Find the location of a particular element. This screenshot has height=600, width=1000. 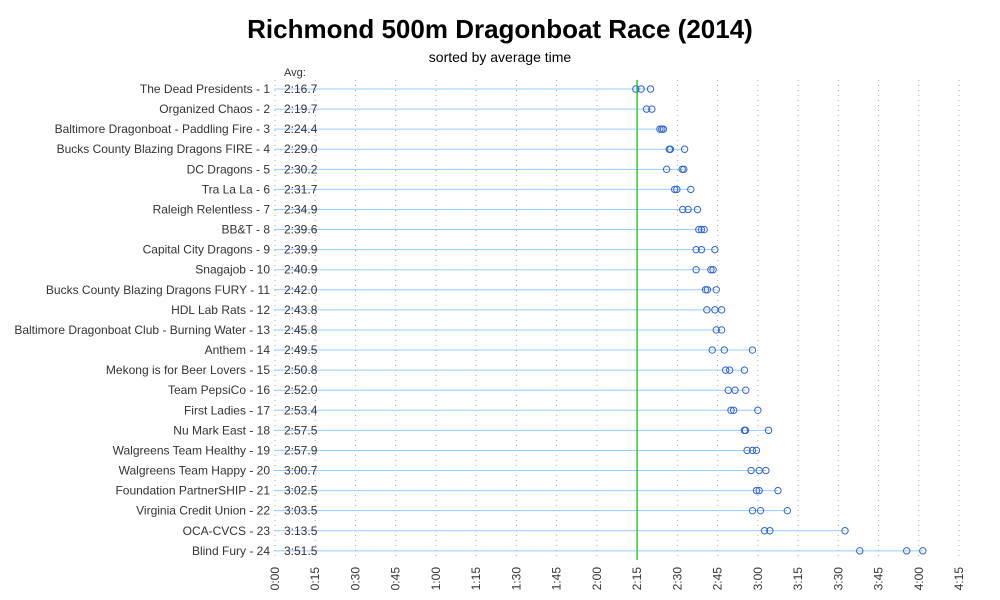

avg-label: 2:34.9 is located at coordinates (301, 209).